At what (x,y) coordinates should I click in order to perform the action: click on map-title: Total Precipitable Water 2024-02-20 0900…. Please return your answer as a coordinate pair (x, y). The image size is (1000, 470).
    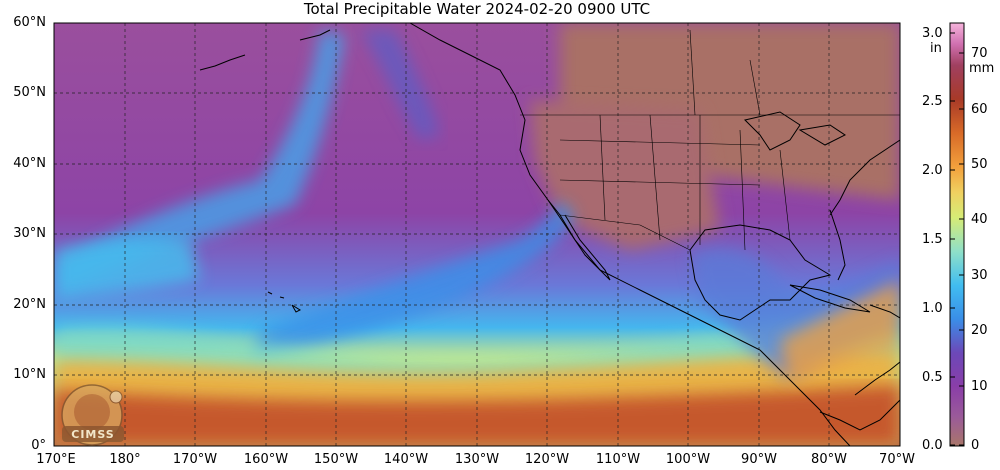
    Looking at the image, I should click on (477, 9).